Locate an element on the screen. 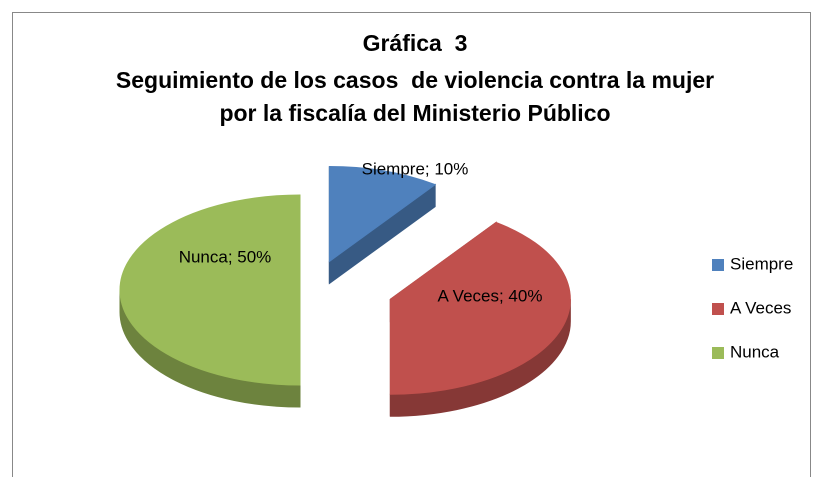 Image resolution: width=830 pixels, height=477 pixels. data-label: A Veces; 40% is located at coordinates (490, 295).